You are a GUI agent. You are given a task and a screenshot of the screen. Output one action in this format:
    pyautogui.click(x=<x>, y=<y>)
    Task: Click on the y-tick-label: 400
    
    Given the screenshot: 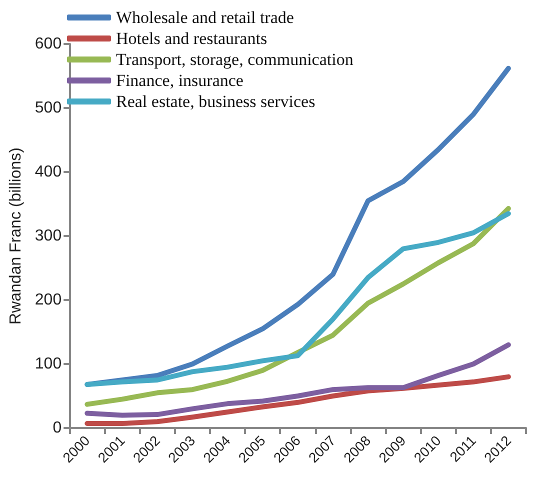 What is the action you would take?
    pyautogui.click(x=48, y=172)
    